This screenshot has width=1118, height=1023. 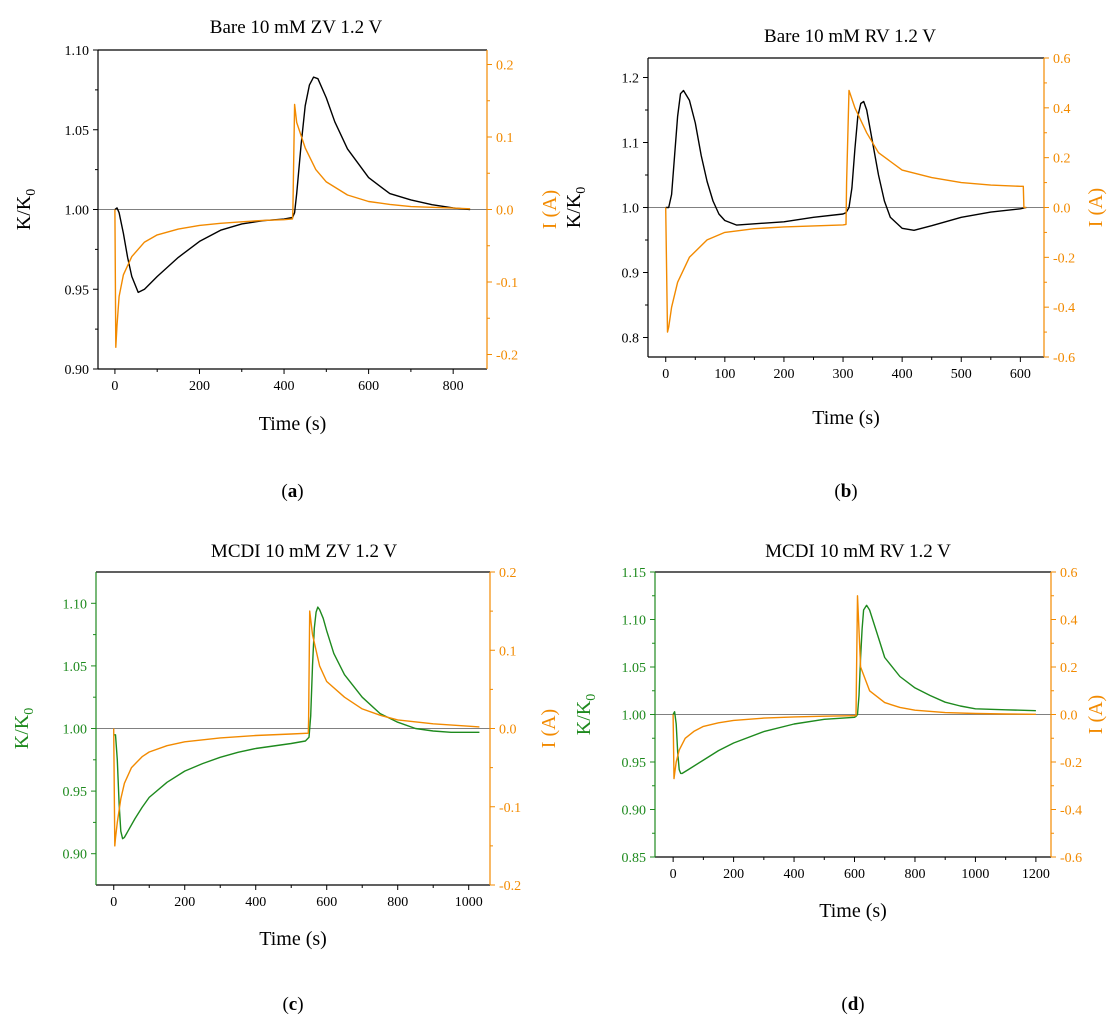 What do you see at coordinates (631, 274) in the screenshot?
I see `left-y-tick-label: 0.9` at bounding box center [631, 274].